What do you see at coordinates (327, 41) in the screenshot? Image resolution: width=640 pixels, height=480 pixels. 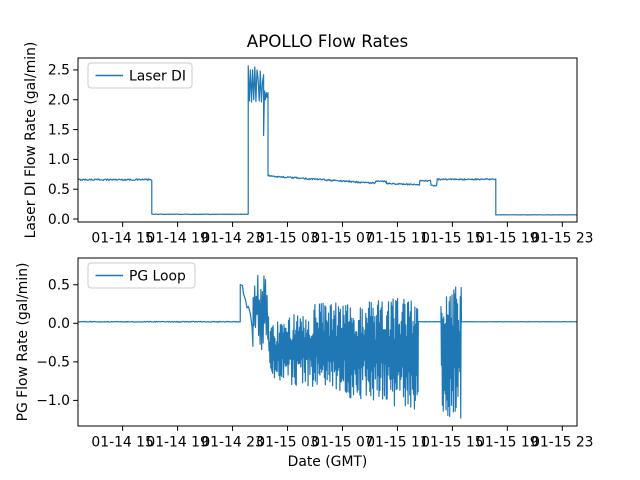 I see `chart-title: APOLLO Flow Rates` at bounding box center [327, 41].